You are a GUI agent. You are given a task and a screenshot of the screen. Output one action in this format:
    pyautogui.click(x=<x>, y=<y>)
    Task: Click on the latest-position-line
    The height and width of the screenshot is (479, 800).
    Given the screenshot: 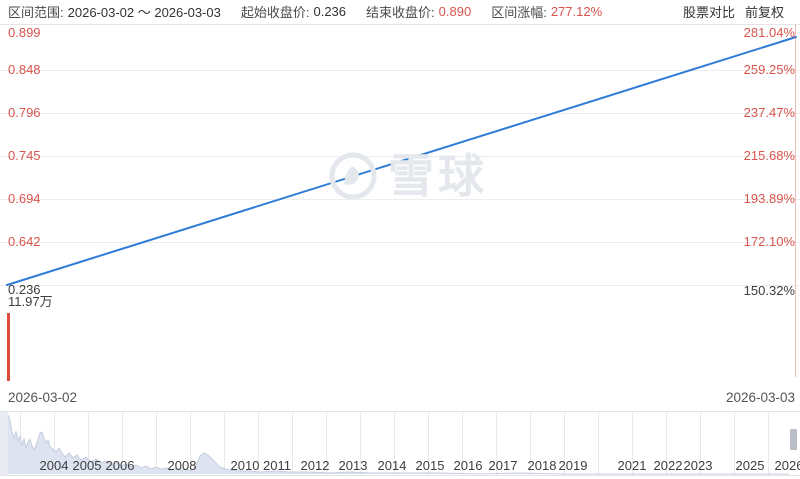 What is the action you would take?
    pyautogui.click(x=795, y=200)
    